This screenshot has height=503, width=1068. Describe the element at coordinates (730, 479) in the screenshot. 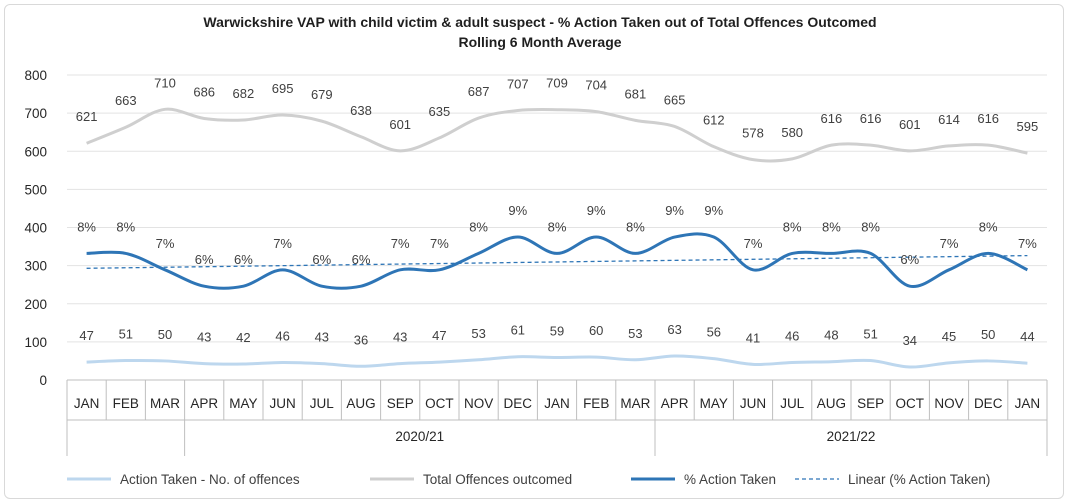

I see `legend-label: % Action Taken` at that location.